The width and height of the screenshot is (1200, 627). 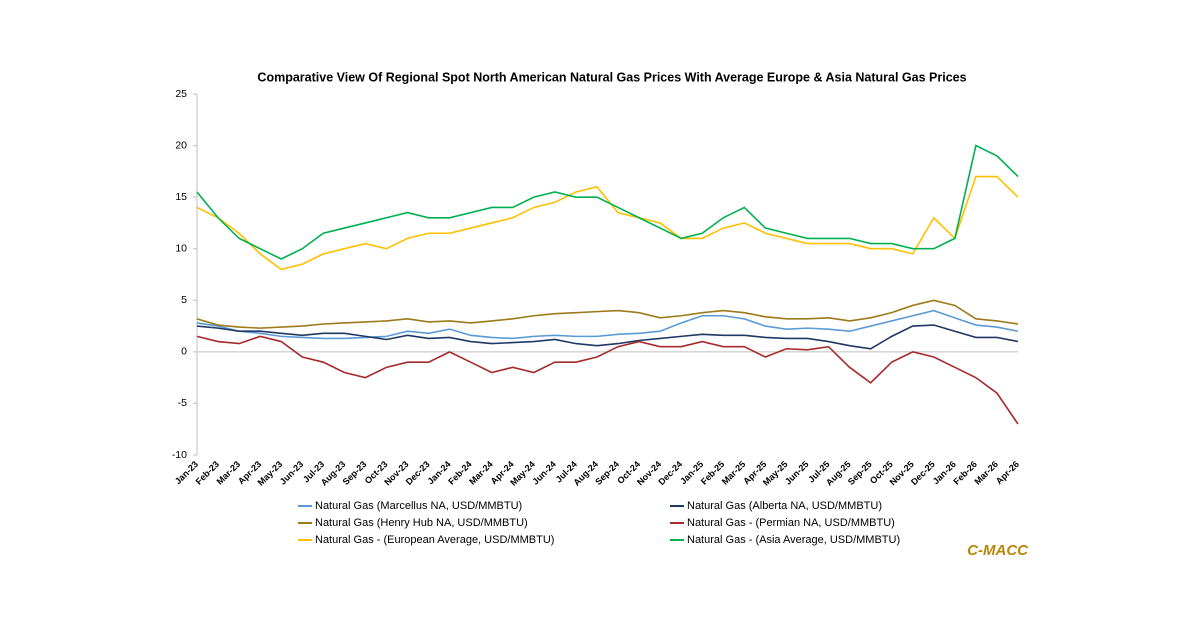 What do you see at coordinates (670, 473) in the screenshot?
I see `x-tick-label: Dec-24` at bounding box center [670, 473].